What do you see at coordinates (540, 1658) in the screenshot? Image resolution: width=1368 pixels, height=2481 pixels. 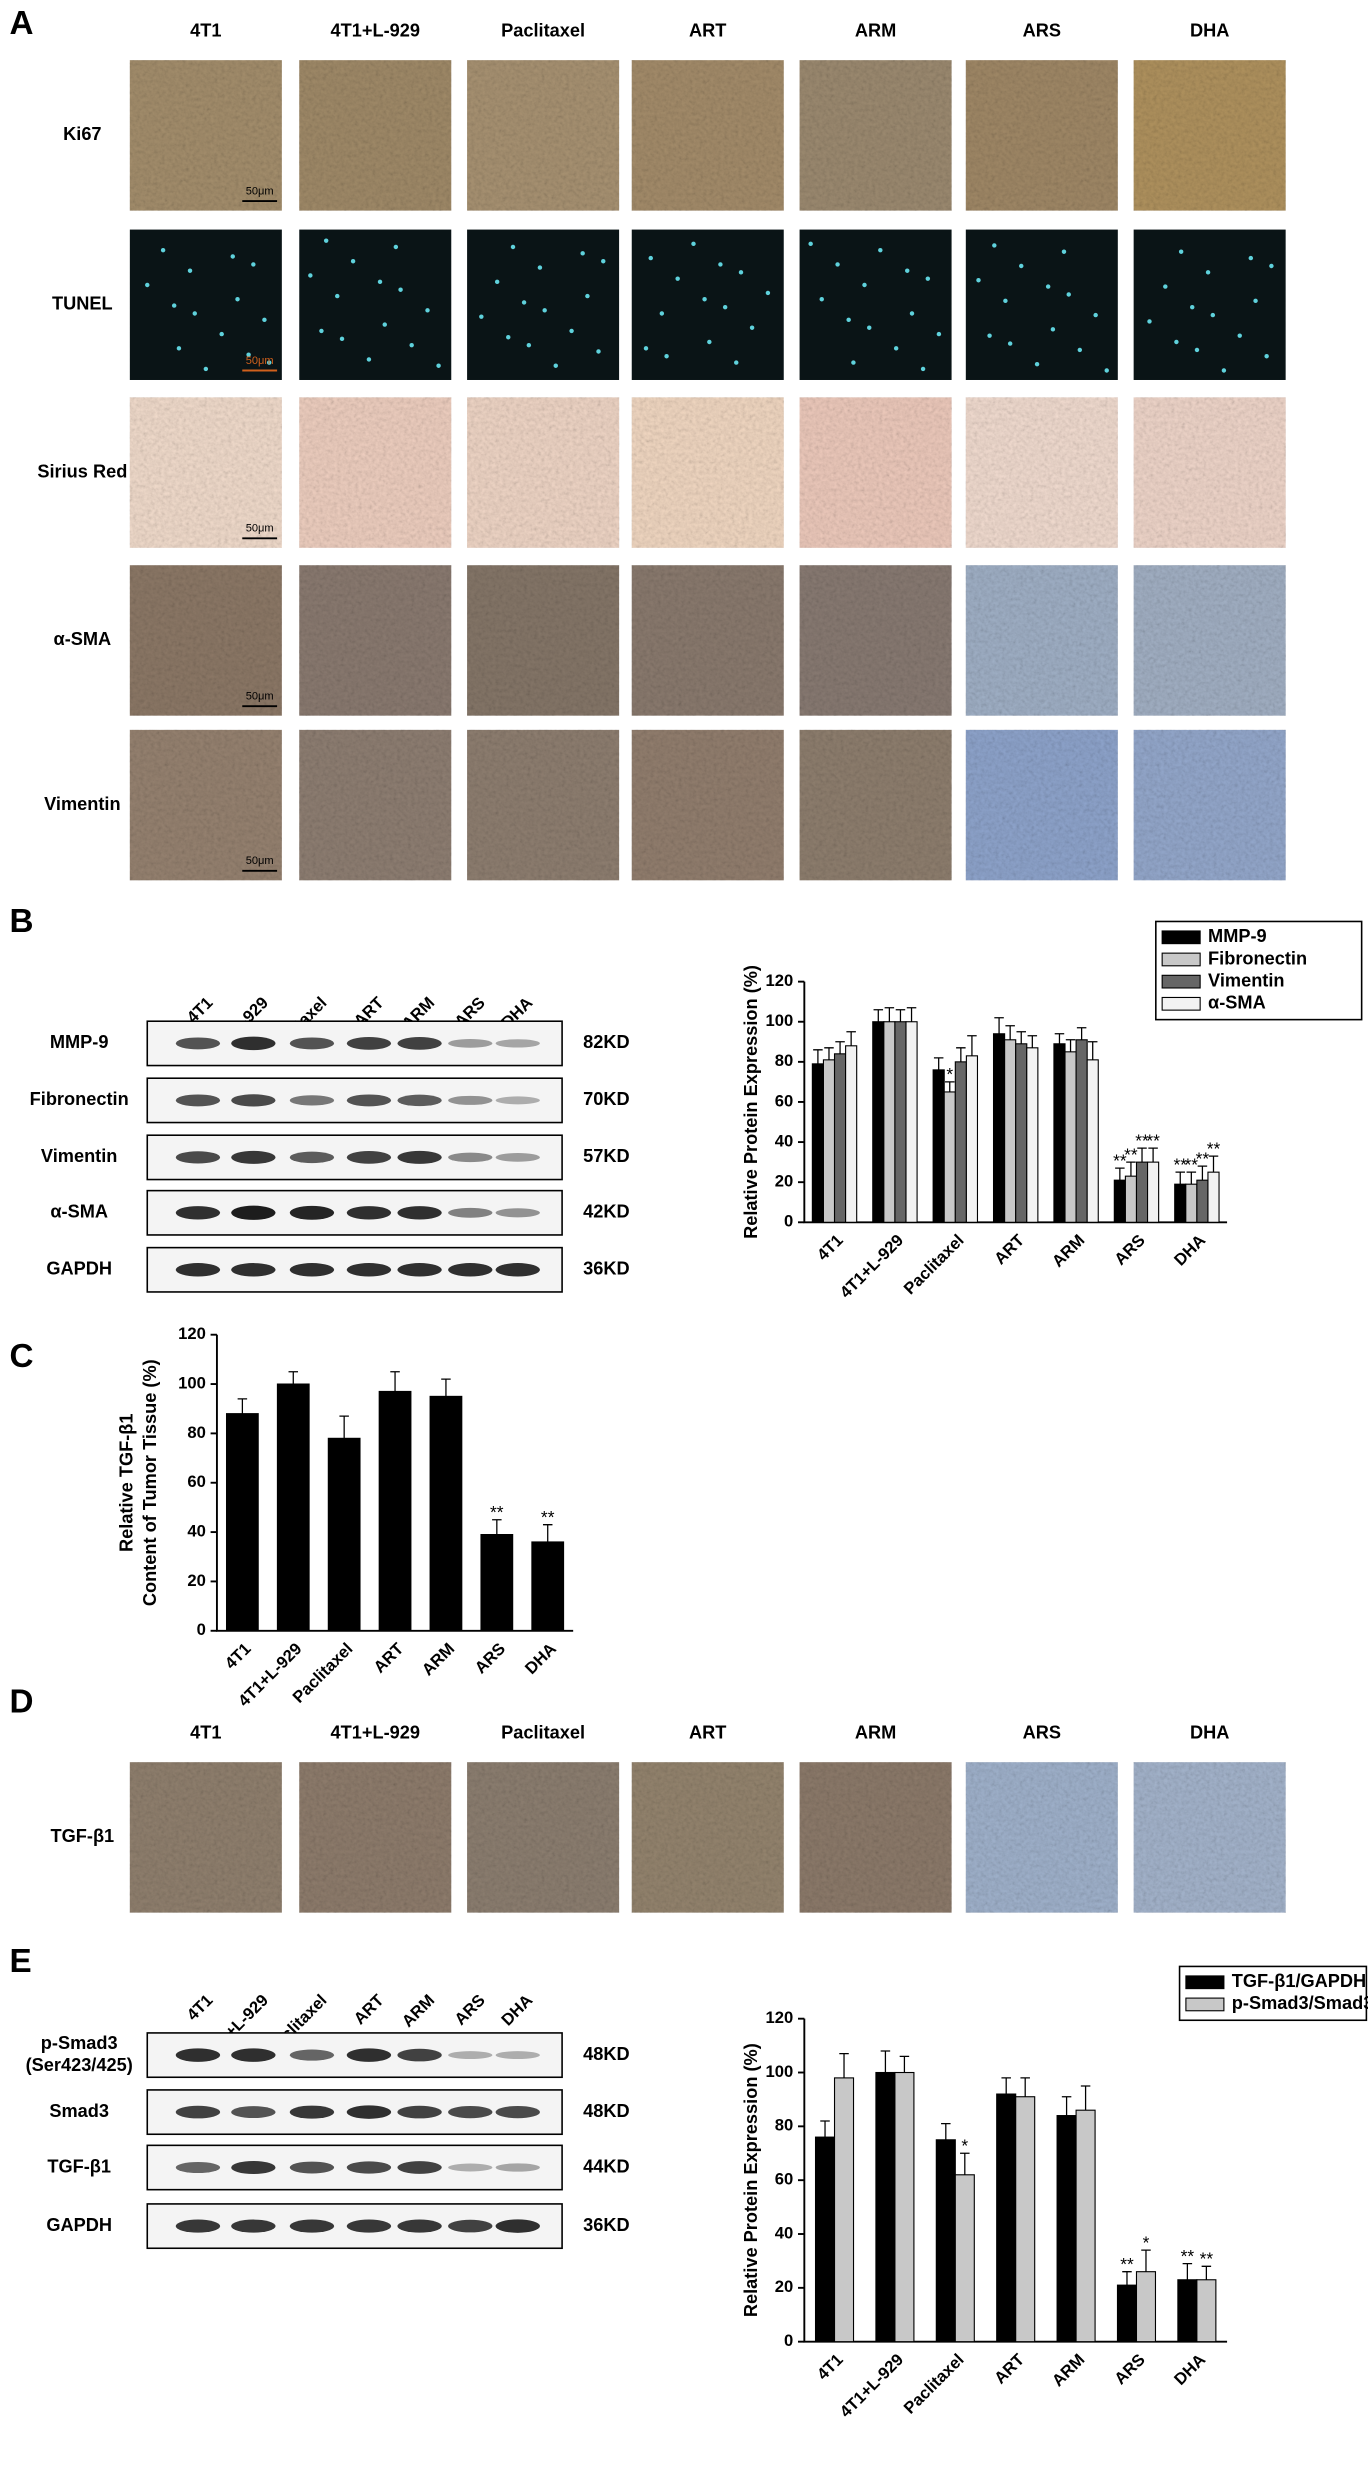 I see `x-tick-label: DHA` at bounding box center [540, 1658].